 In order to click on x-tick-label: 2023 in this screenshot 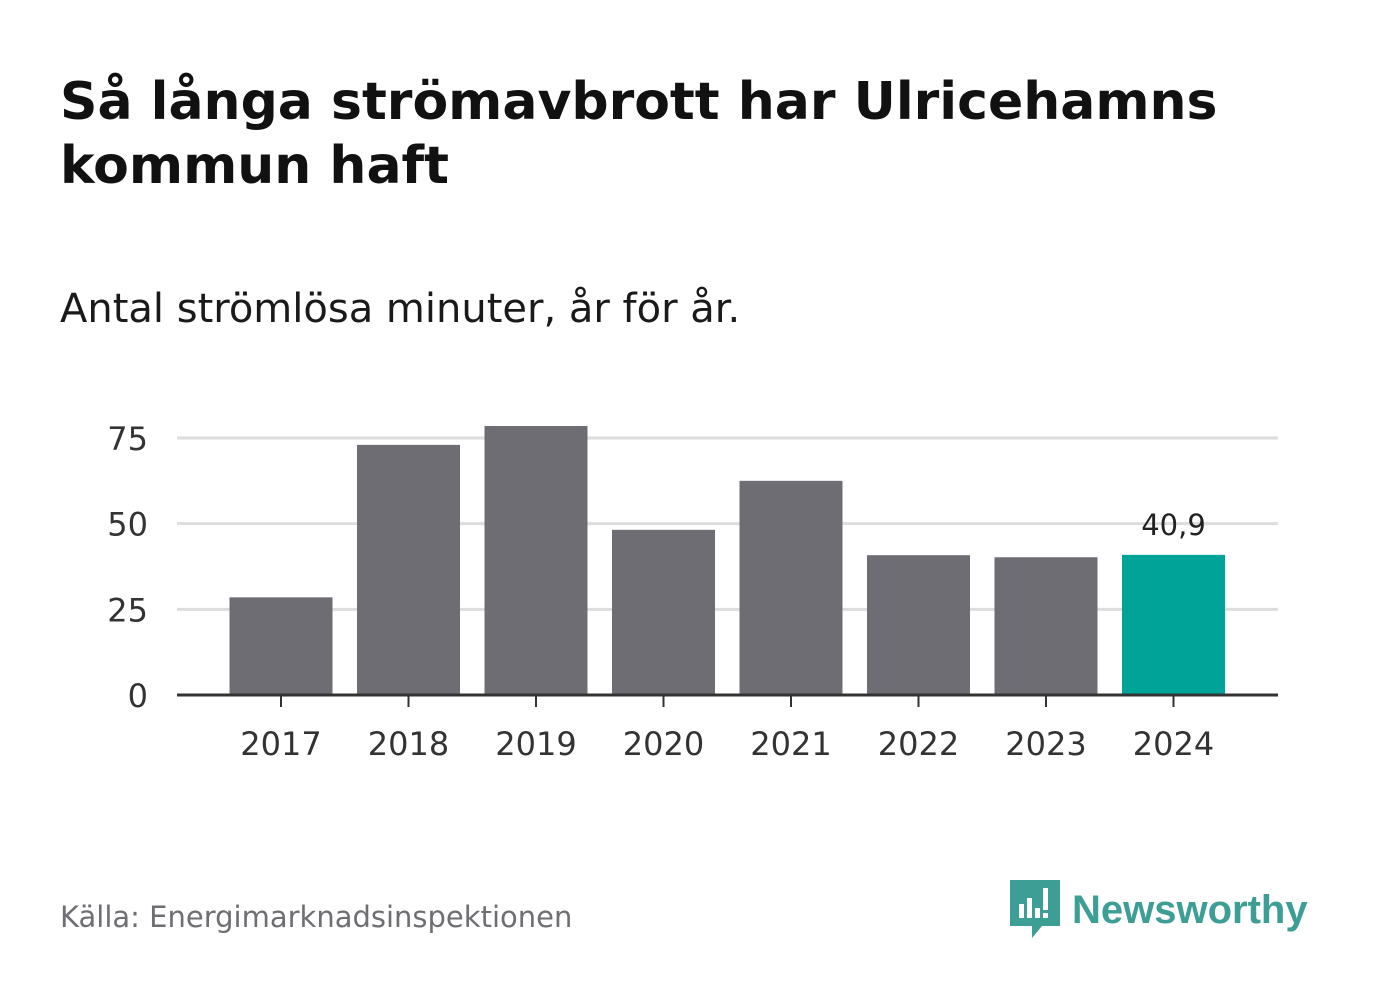, I will do `click(1045, 744)`.